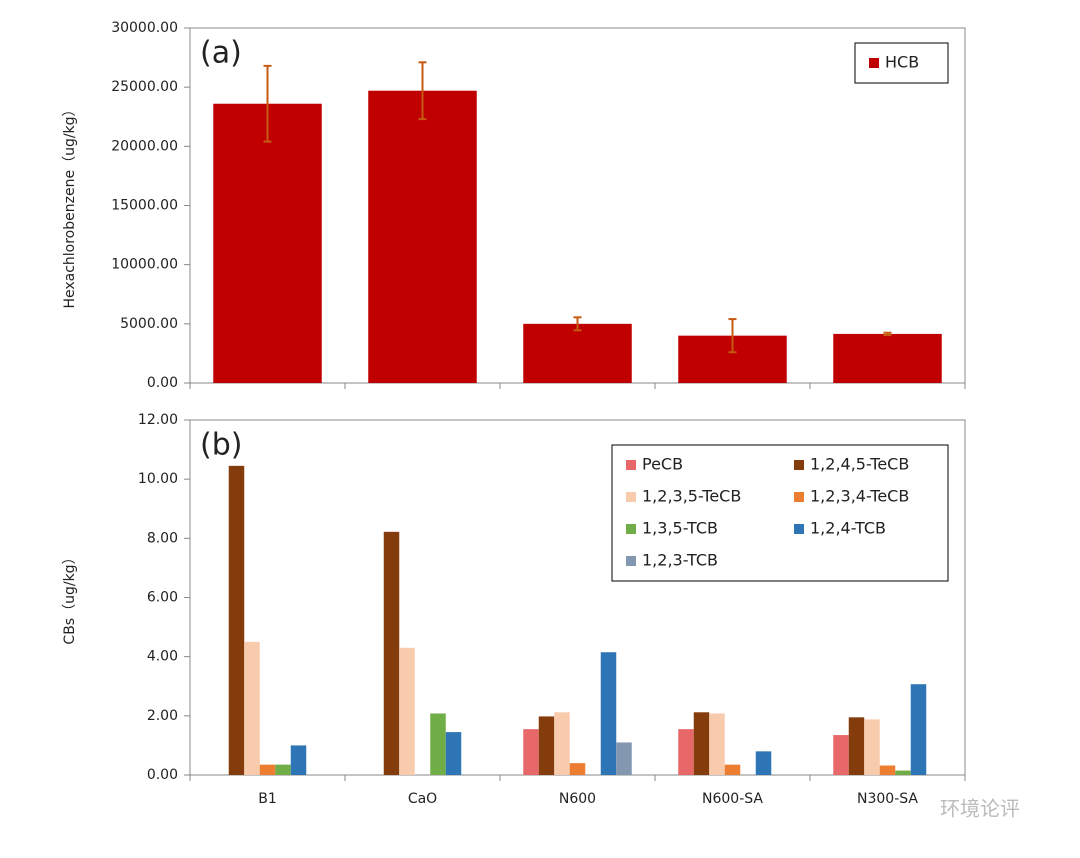  I want to click on legend-label: 1,2,3,5-TeCB, so click(691, 496).